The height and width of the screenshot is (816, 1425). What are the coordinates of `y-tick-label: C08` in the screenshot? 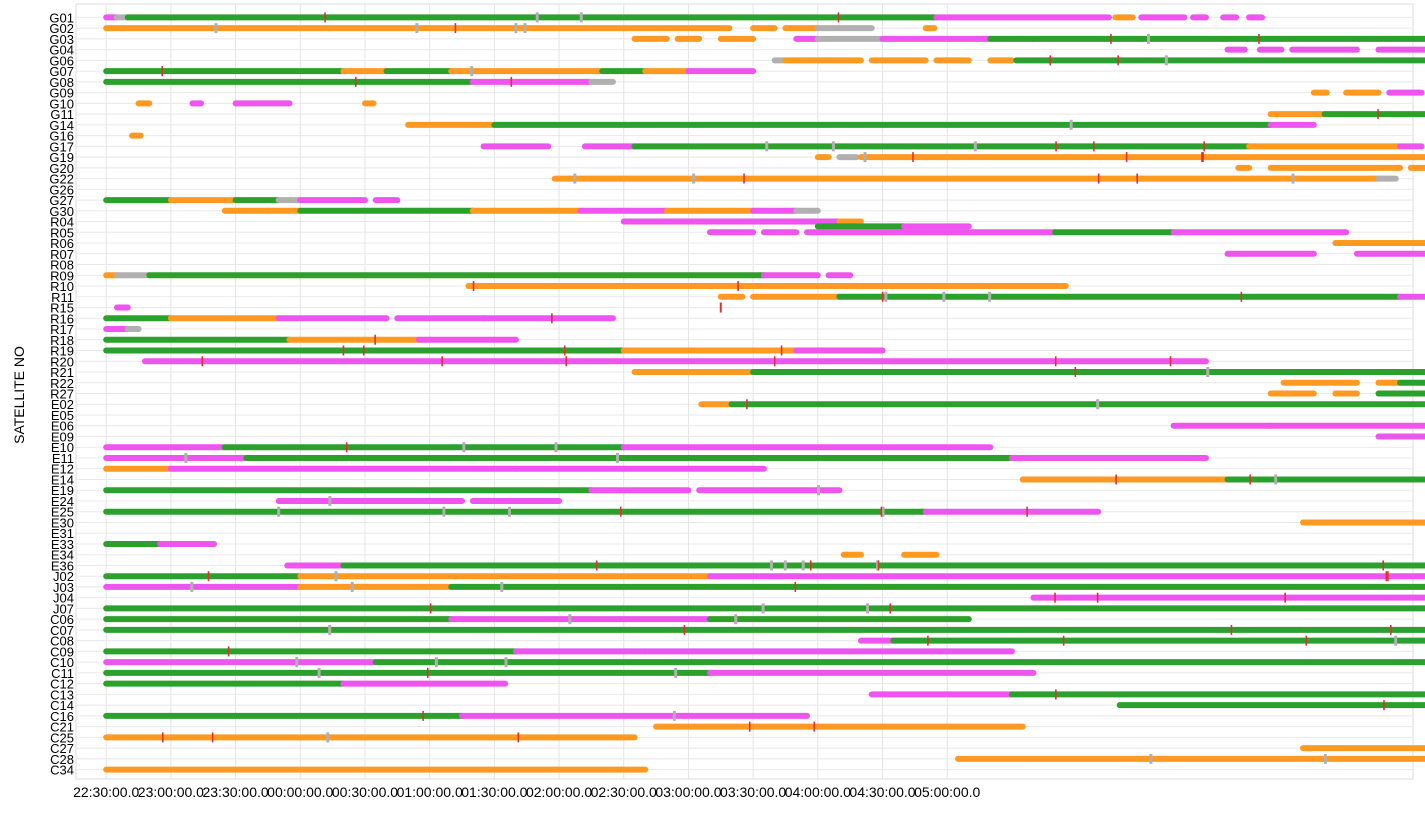 It's located at (62, 641).